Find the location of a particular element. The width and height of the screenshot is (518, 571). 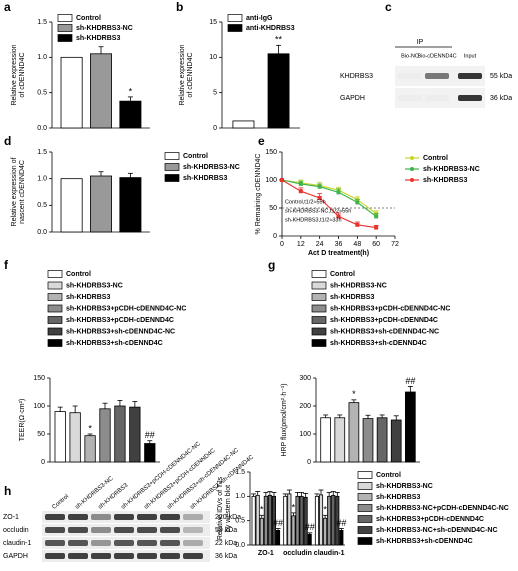

y-tick-label: 100 is located at coordinates (39, 406).